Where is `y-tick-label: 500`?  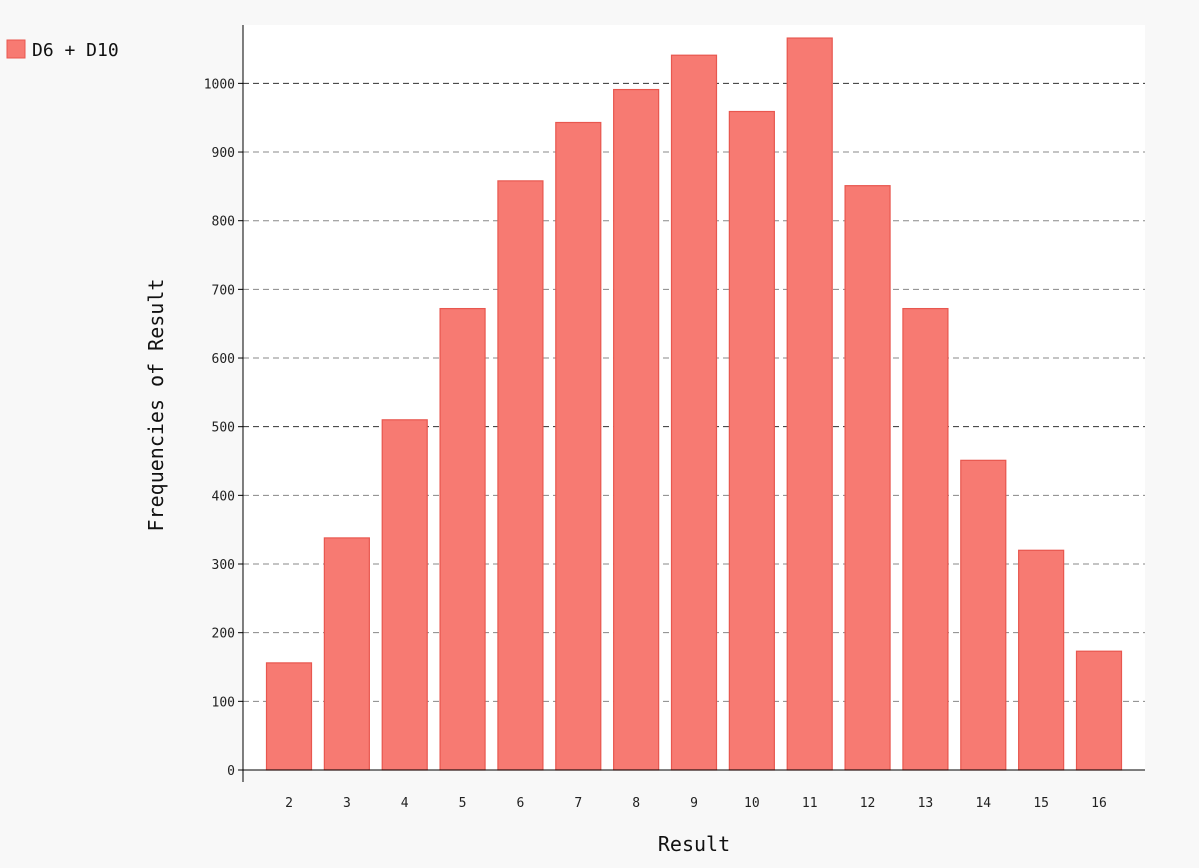
y-tick-label: 500 is located at coordinates (223, 428).